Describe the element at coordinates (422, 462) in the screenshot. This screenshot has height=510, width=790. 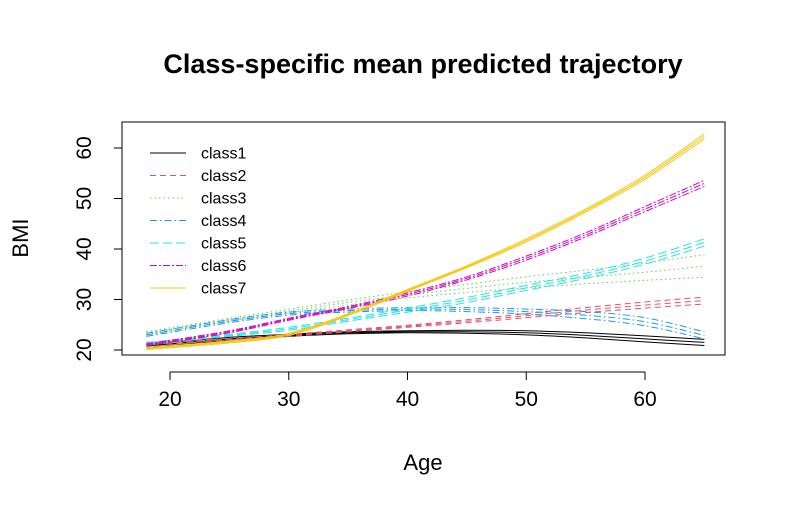
I see `x-axis-label: Age` at that location.